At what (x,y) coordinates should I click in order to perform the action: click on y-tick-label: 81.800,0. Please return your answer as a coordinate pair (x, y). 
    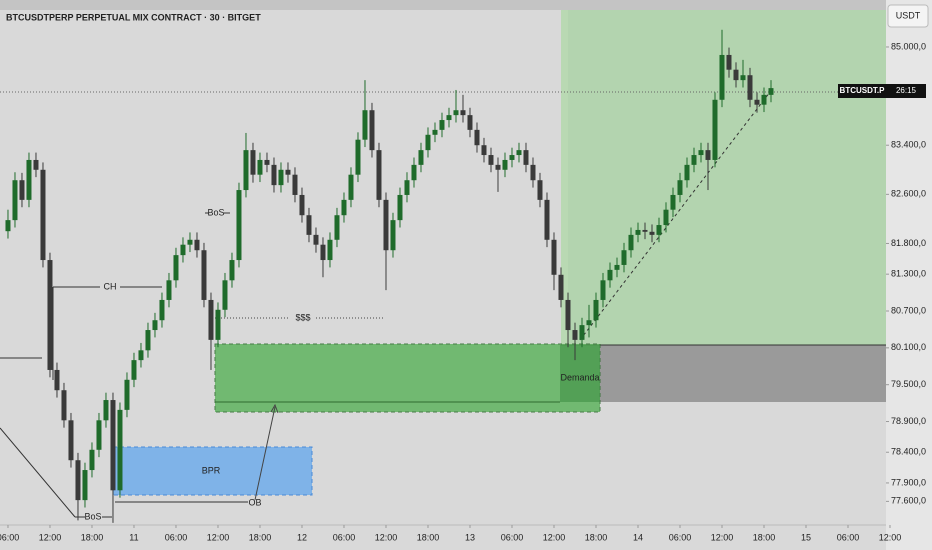
    Looking at the image, I should click on (908, 243).